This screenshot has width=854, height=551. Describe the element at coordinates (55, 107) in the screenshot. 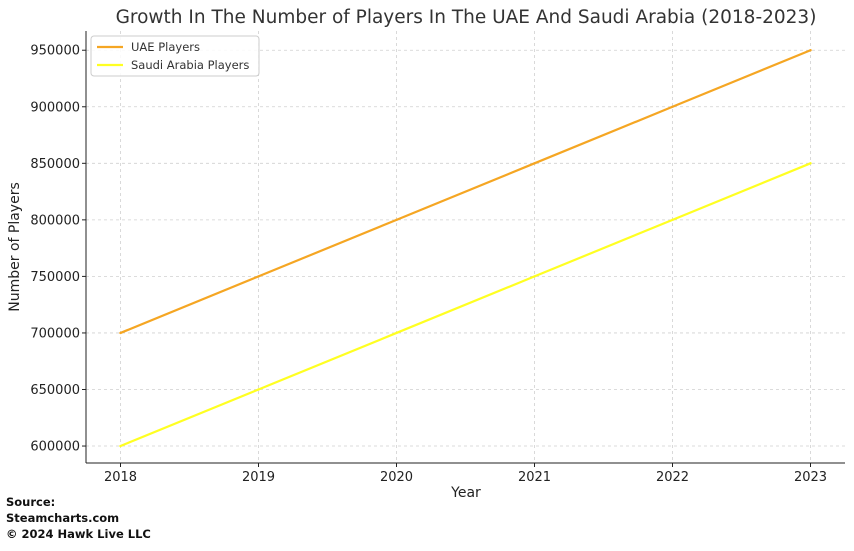

I see `y-tick-label: 900000` at that location.